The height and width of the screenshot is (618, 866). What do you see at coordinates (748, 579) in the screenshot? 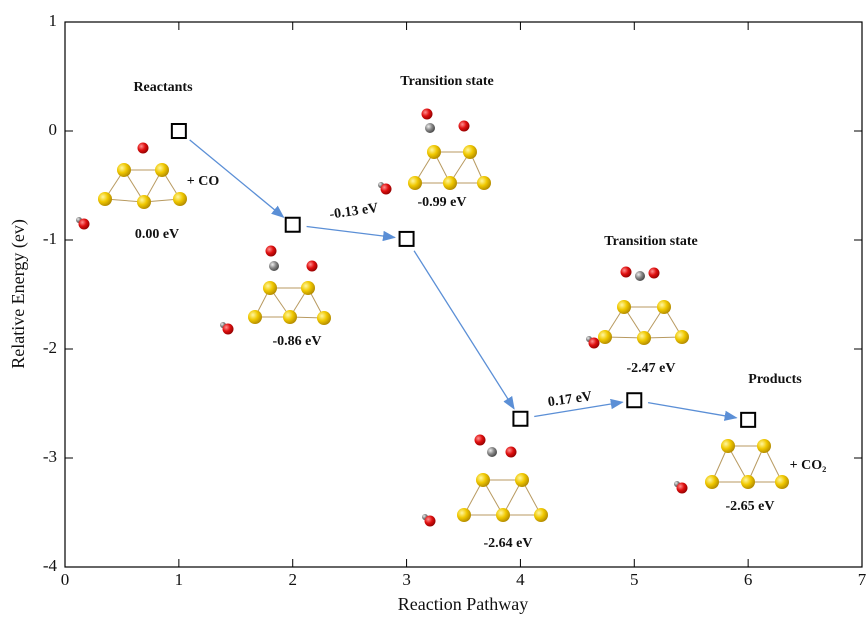
I see `x-tick-label: 6` at bounding box center [748, 579].